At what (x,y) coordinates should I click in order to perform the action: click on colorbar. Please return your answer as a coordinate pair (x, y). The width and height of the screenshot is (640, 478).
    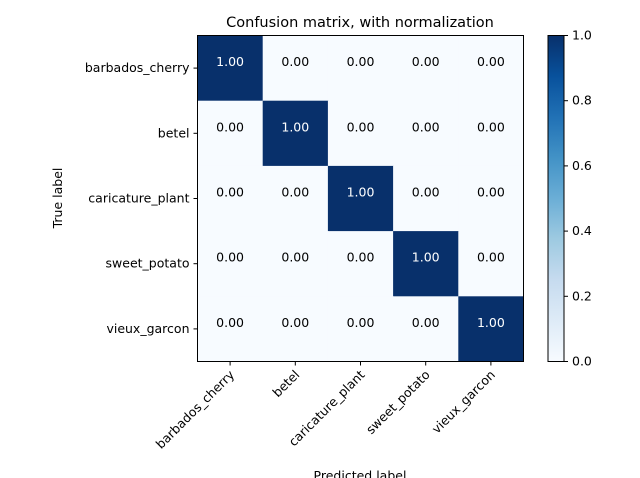
    Looking at the image, I should click on (556, 198).